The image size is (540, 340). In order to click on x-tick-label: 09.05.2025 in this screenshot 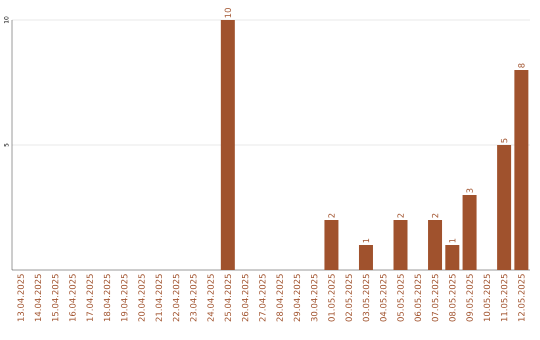, I will do `click(469, 298)`.